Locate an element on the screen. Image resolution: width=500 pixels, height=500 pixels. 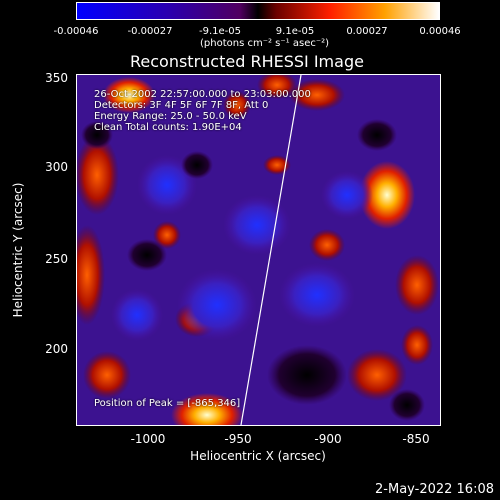
y-tick-label: 200 is located at coordinates (56, 349).